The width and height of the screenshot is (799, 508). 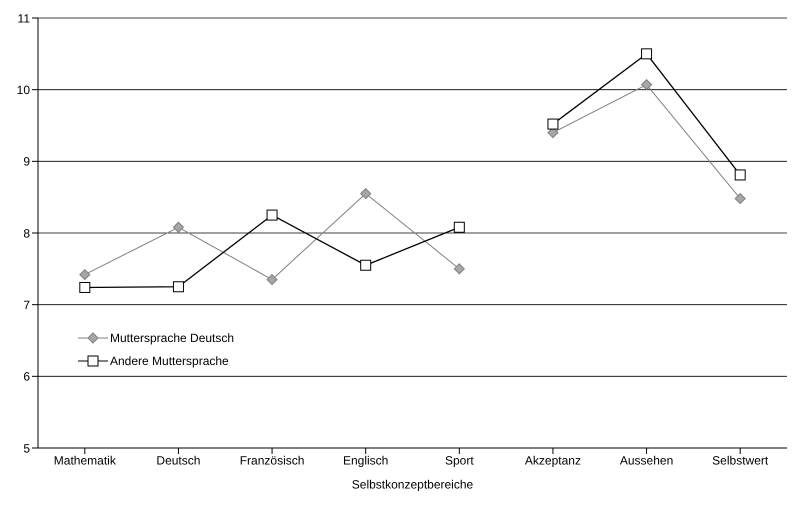 What do you see at coordinates (26, 377) in the screenshot?
I see `y-tick-label: 6` at bounding box center [26, 377].